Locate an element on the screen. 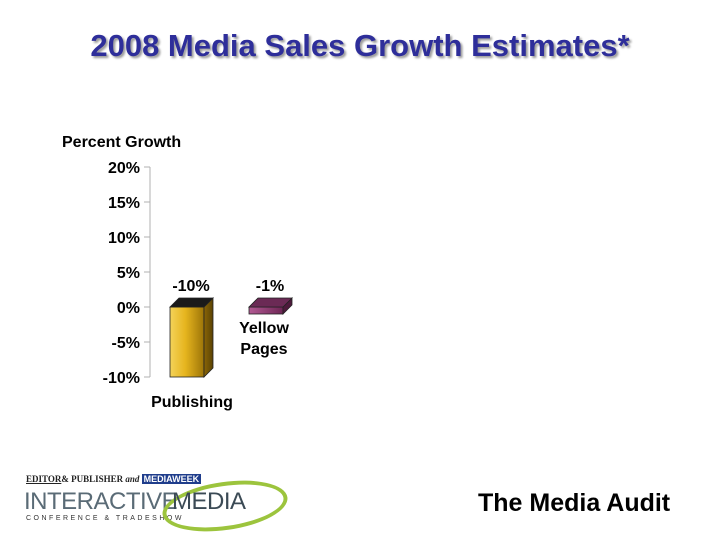  y-axis-label: Percent Growth is located at coordinates (121, 142).